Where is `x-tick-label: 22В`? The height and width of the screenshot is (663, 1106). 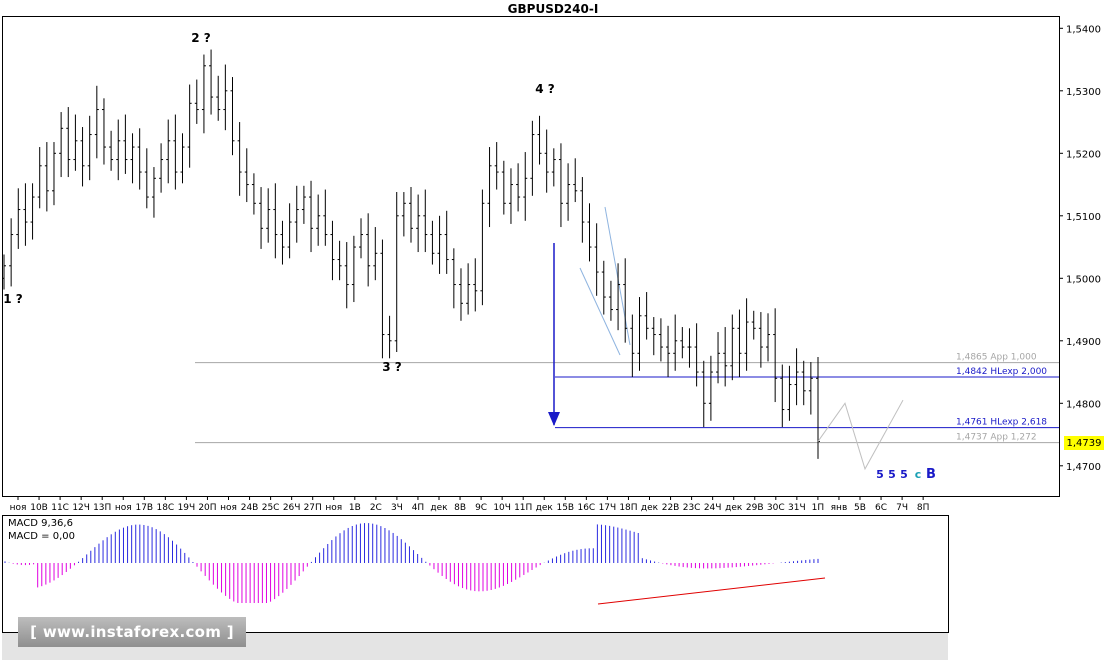
x-tick-label: 22В is located at coordinates (671, 508).